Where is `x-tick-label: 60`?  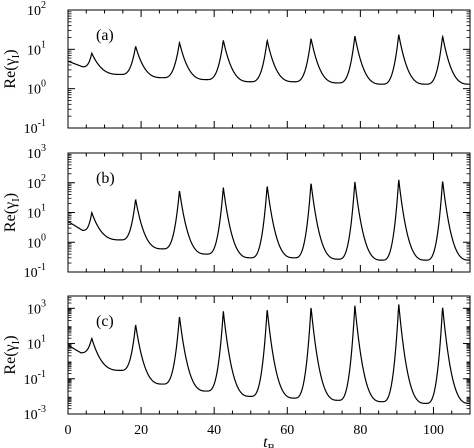
x-tick-label: 60 is located at coordinates (287, 430).